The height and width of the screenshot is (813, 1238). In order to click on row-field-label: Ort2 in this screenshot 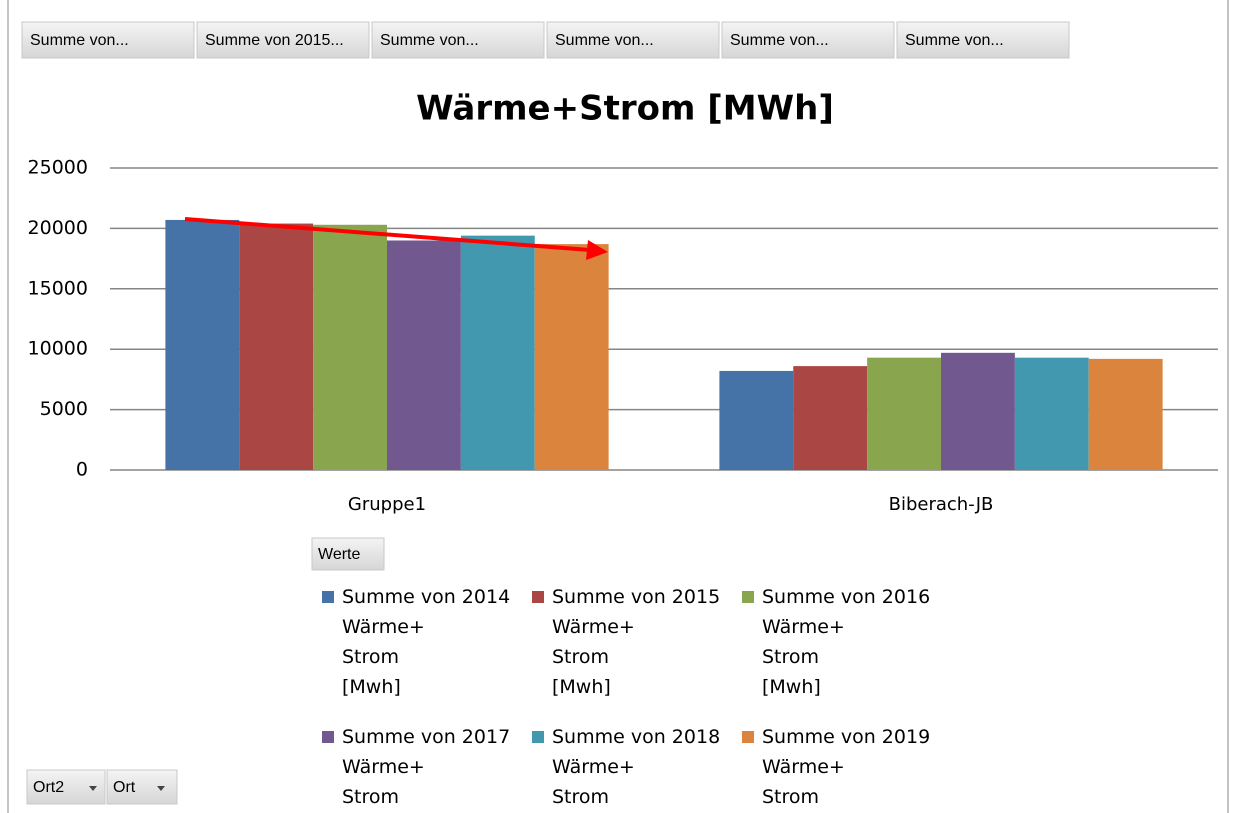, I will do `click(48, 787)`.